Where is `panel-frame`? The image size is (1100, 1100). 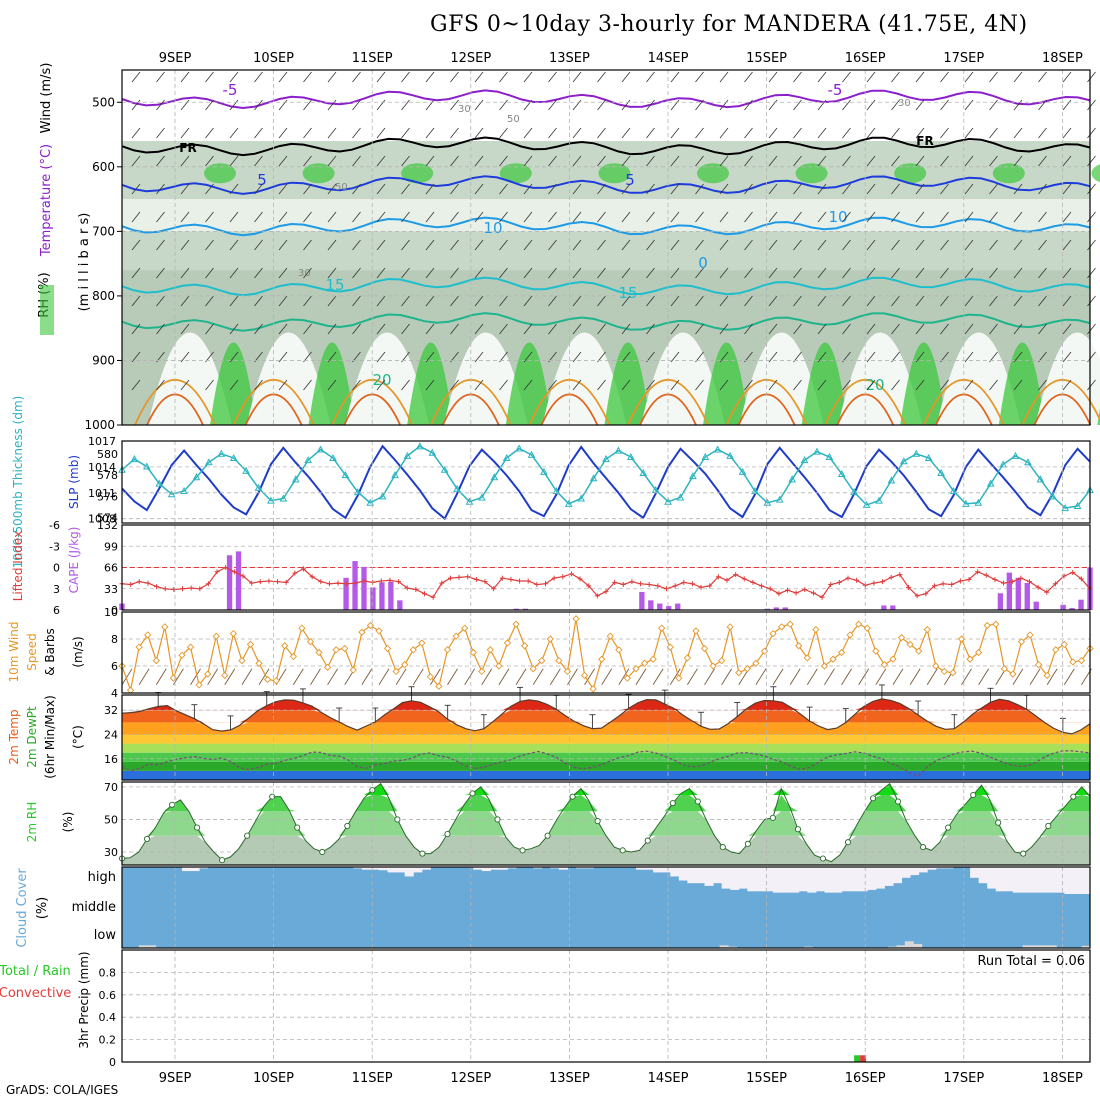
panel-frame is located at coordinates (606, 737).